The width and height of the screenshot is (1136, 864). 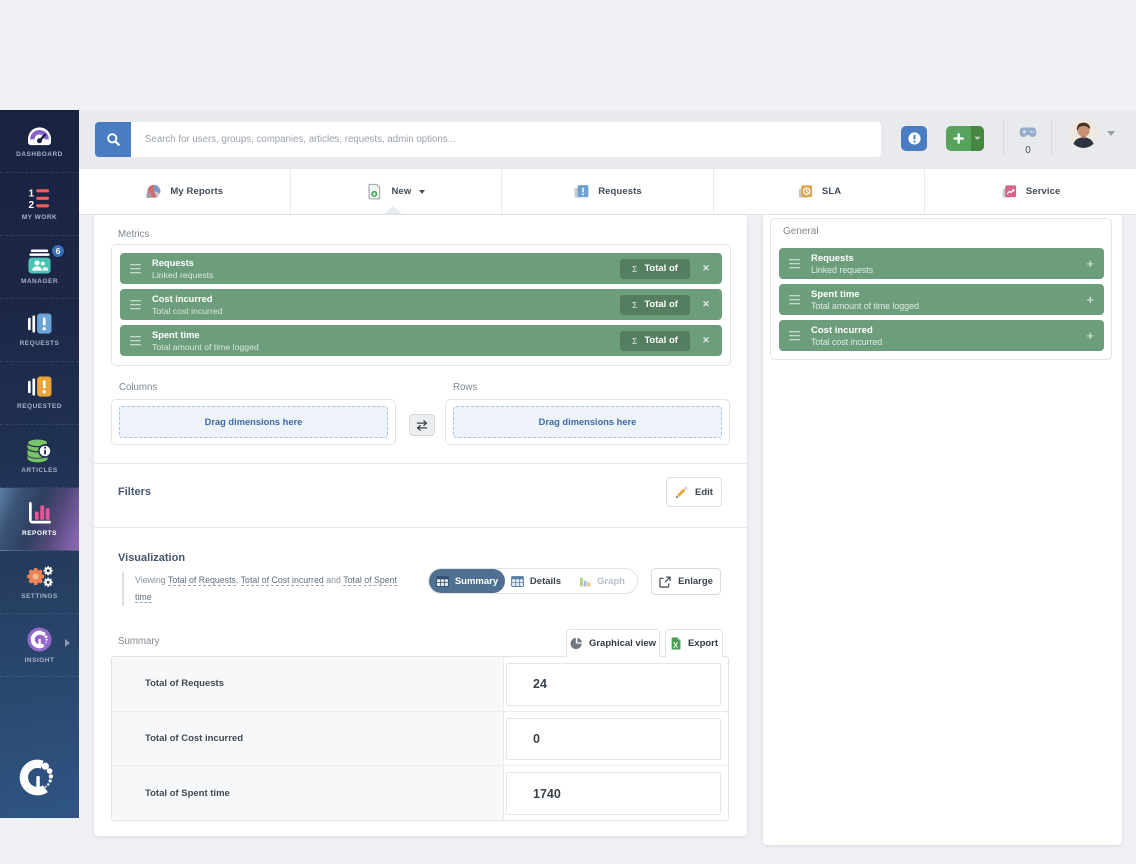 What do you see at coordinates (1051, 139) in the screenshot?
I see `header-divider` at bounding box center [1051, 139].